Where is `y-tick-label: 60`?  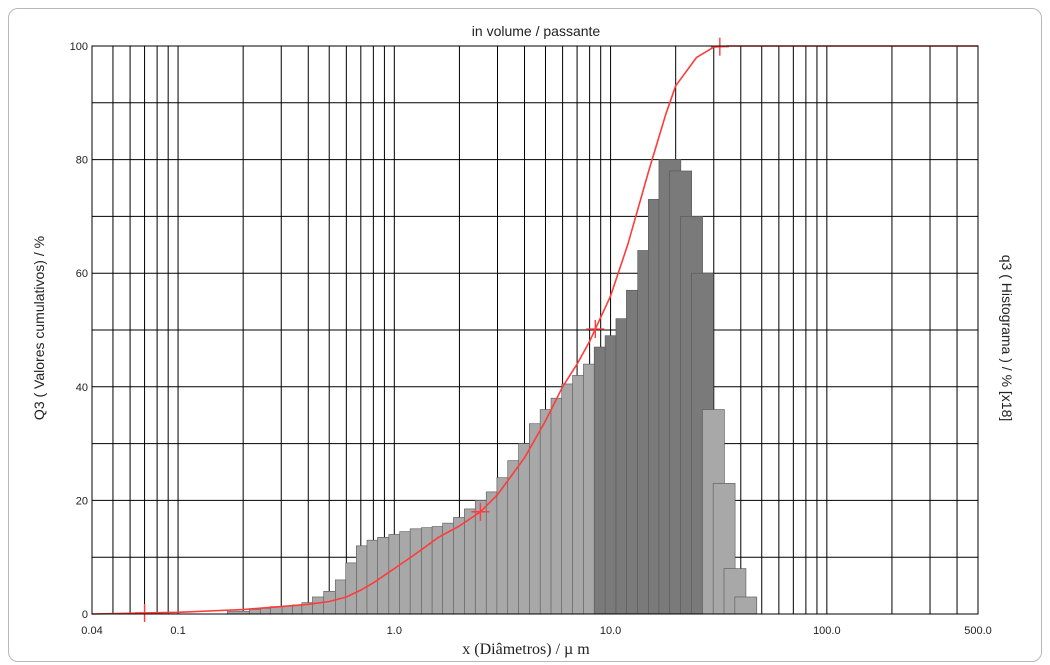
y-tick-label: 60 is located at coordinates (82, 274).